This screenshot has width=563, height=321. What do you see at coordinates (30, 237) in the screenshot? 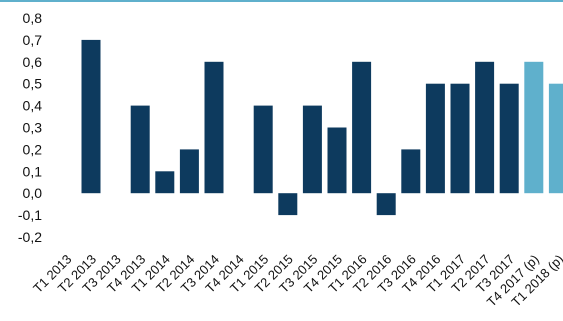
I see `y-tick-label: -0,2` at bounding box center [30, 237].